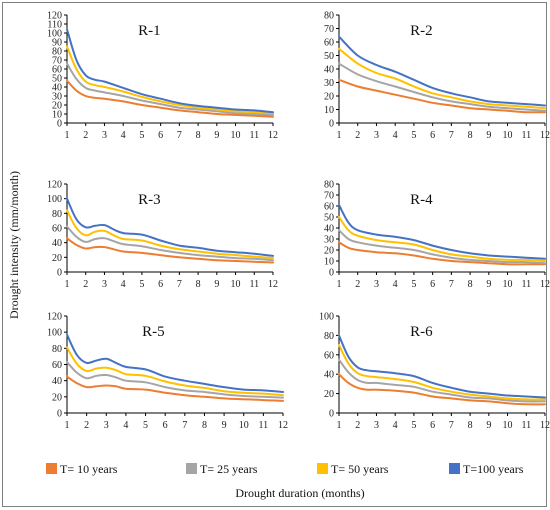 The width and height of the screenshot is (550, 510). What do you see at coordinates (149, 200) in the screenshot?
I see `panel-title: R-3` at bounding box center [149, 200].